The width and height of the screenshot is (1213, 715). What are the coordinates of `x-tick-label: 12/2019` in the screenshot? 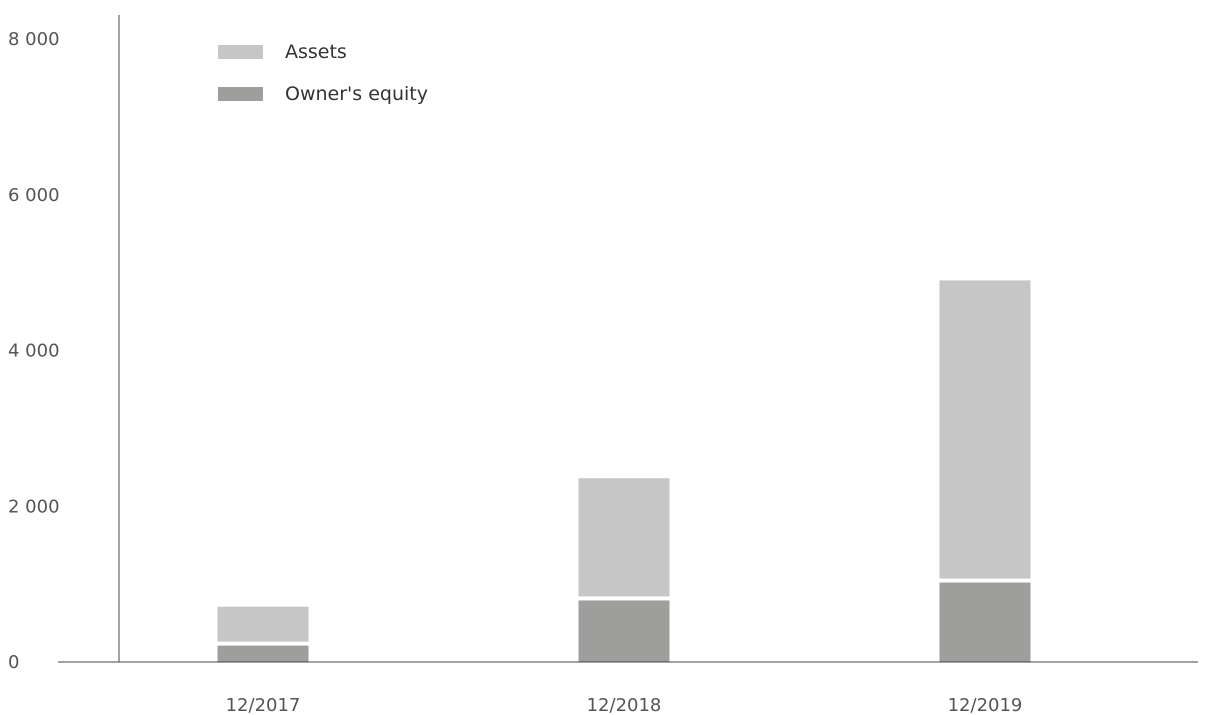 It's located at (985, 705).